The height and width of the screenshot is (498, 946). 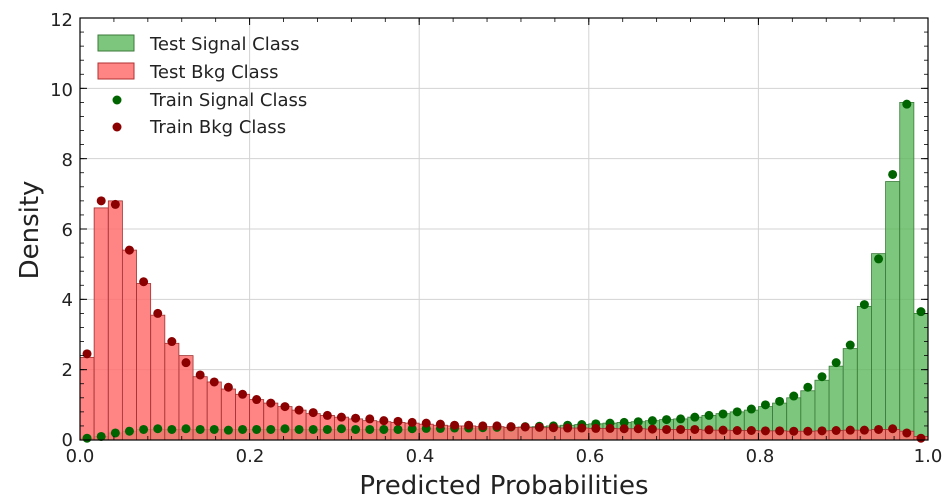 What do you see at coordinates (117, 100) in the screenshot?
I see `legend-marker-train-signal` at bounding box center [117, 100].